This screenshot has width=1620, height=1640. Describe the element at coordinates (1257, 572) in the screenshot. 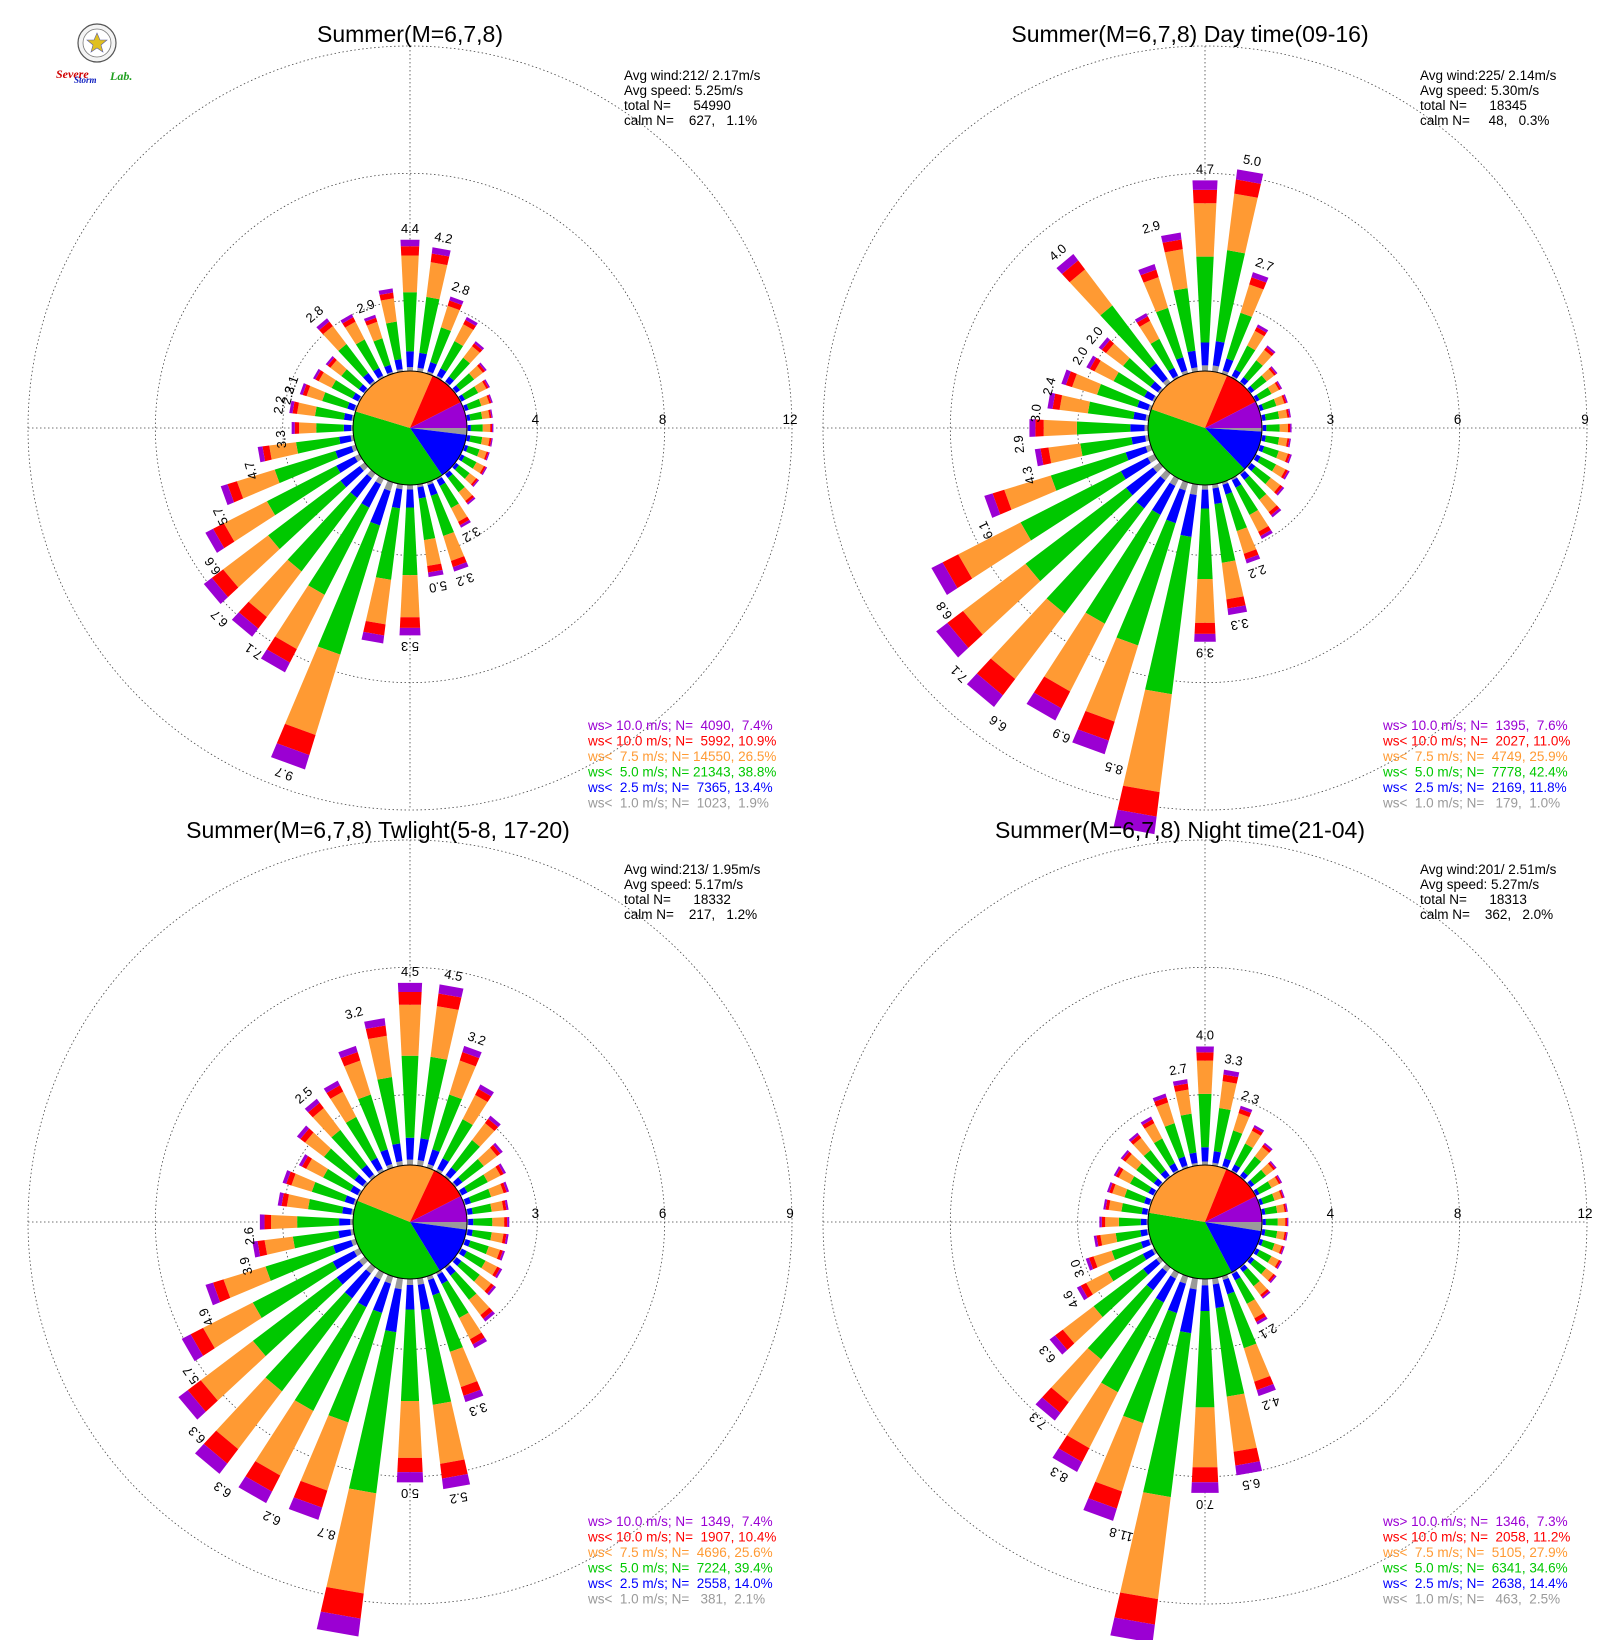

I see `bar-label-160deg: 2.2` at that location.